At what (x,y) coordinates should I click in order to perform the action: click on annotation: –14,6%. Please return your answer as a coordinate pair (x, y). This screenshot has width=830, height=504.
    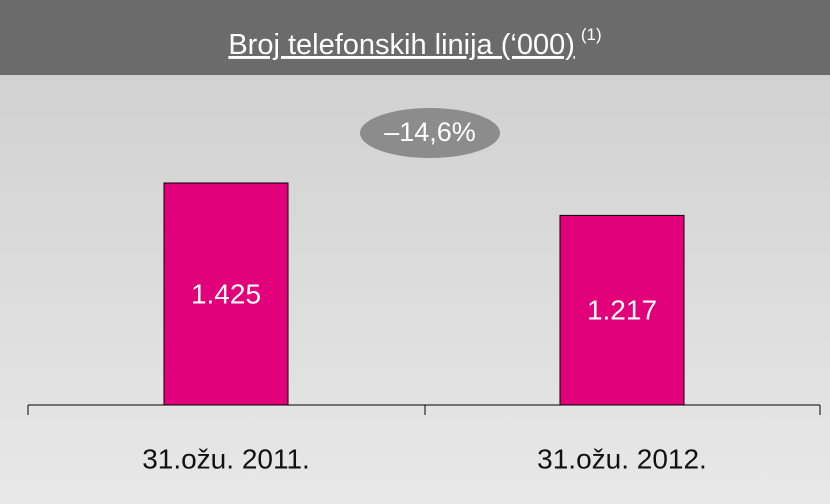
    Looking at the image, I should click on (430, 132).